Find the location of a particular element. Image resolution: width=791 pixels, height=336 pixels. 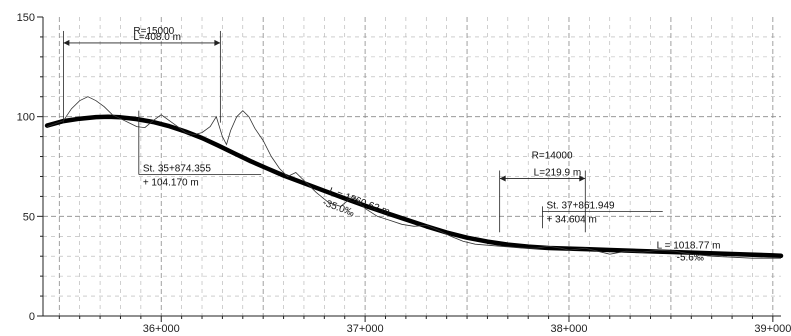

curve1-arrow-end is located at coordinates (217, 42).